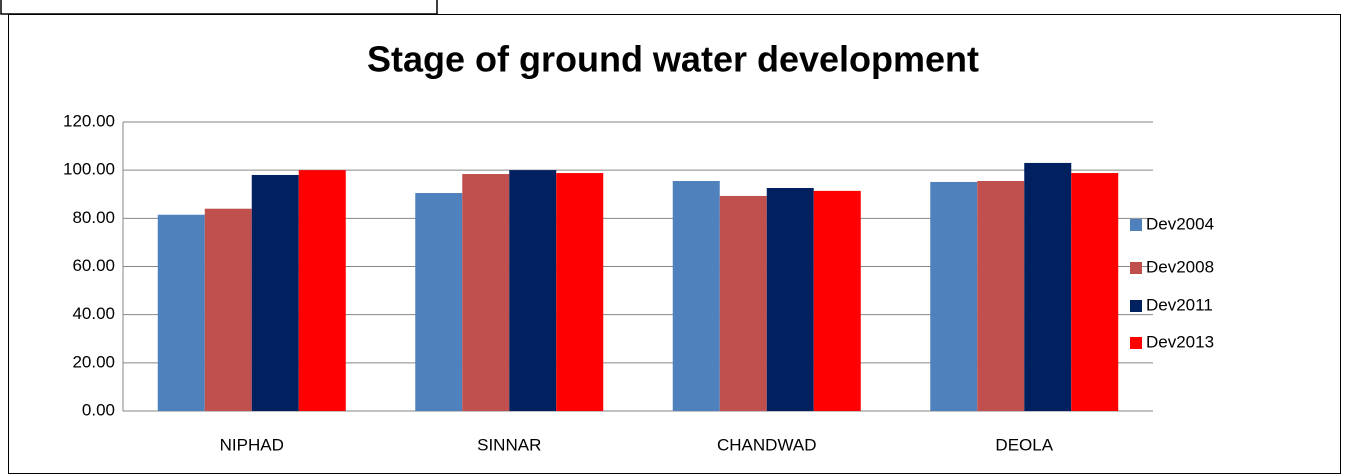 The height and width of the screenshot is (475, 1347). What do you see at coordinates (89, 120) in the screenshot?
I see `y-tick-label: 120.00` at bounding box center [89, 120].